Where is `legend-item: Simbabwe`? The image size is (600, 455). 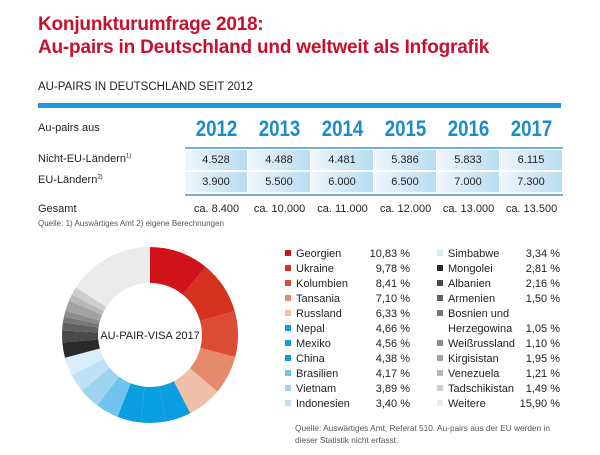 legend-item: Simbabwe is located at coordinates (468, 254).